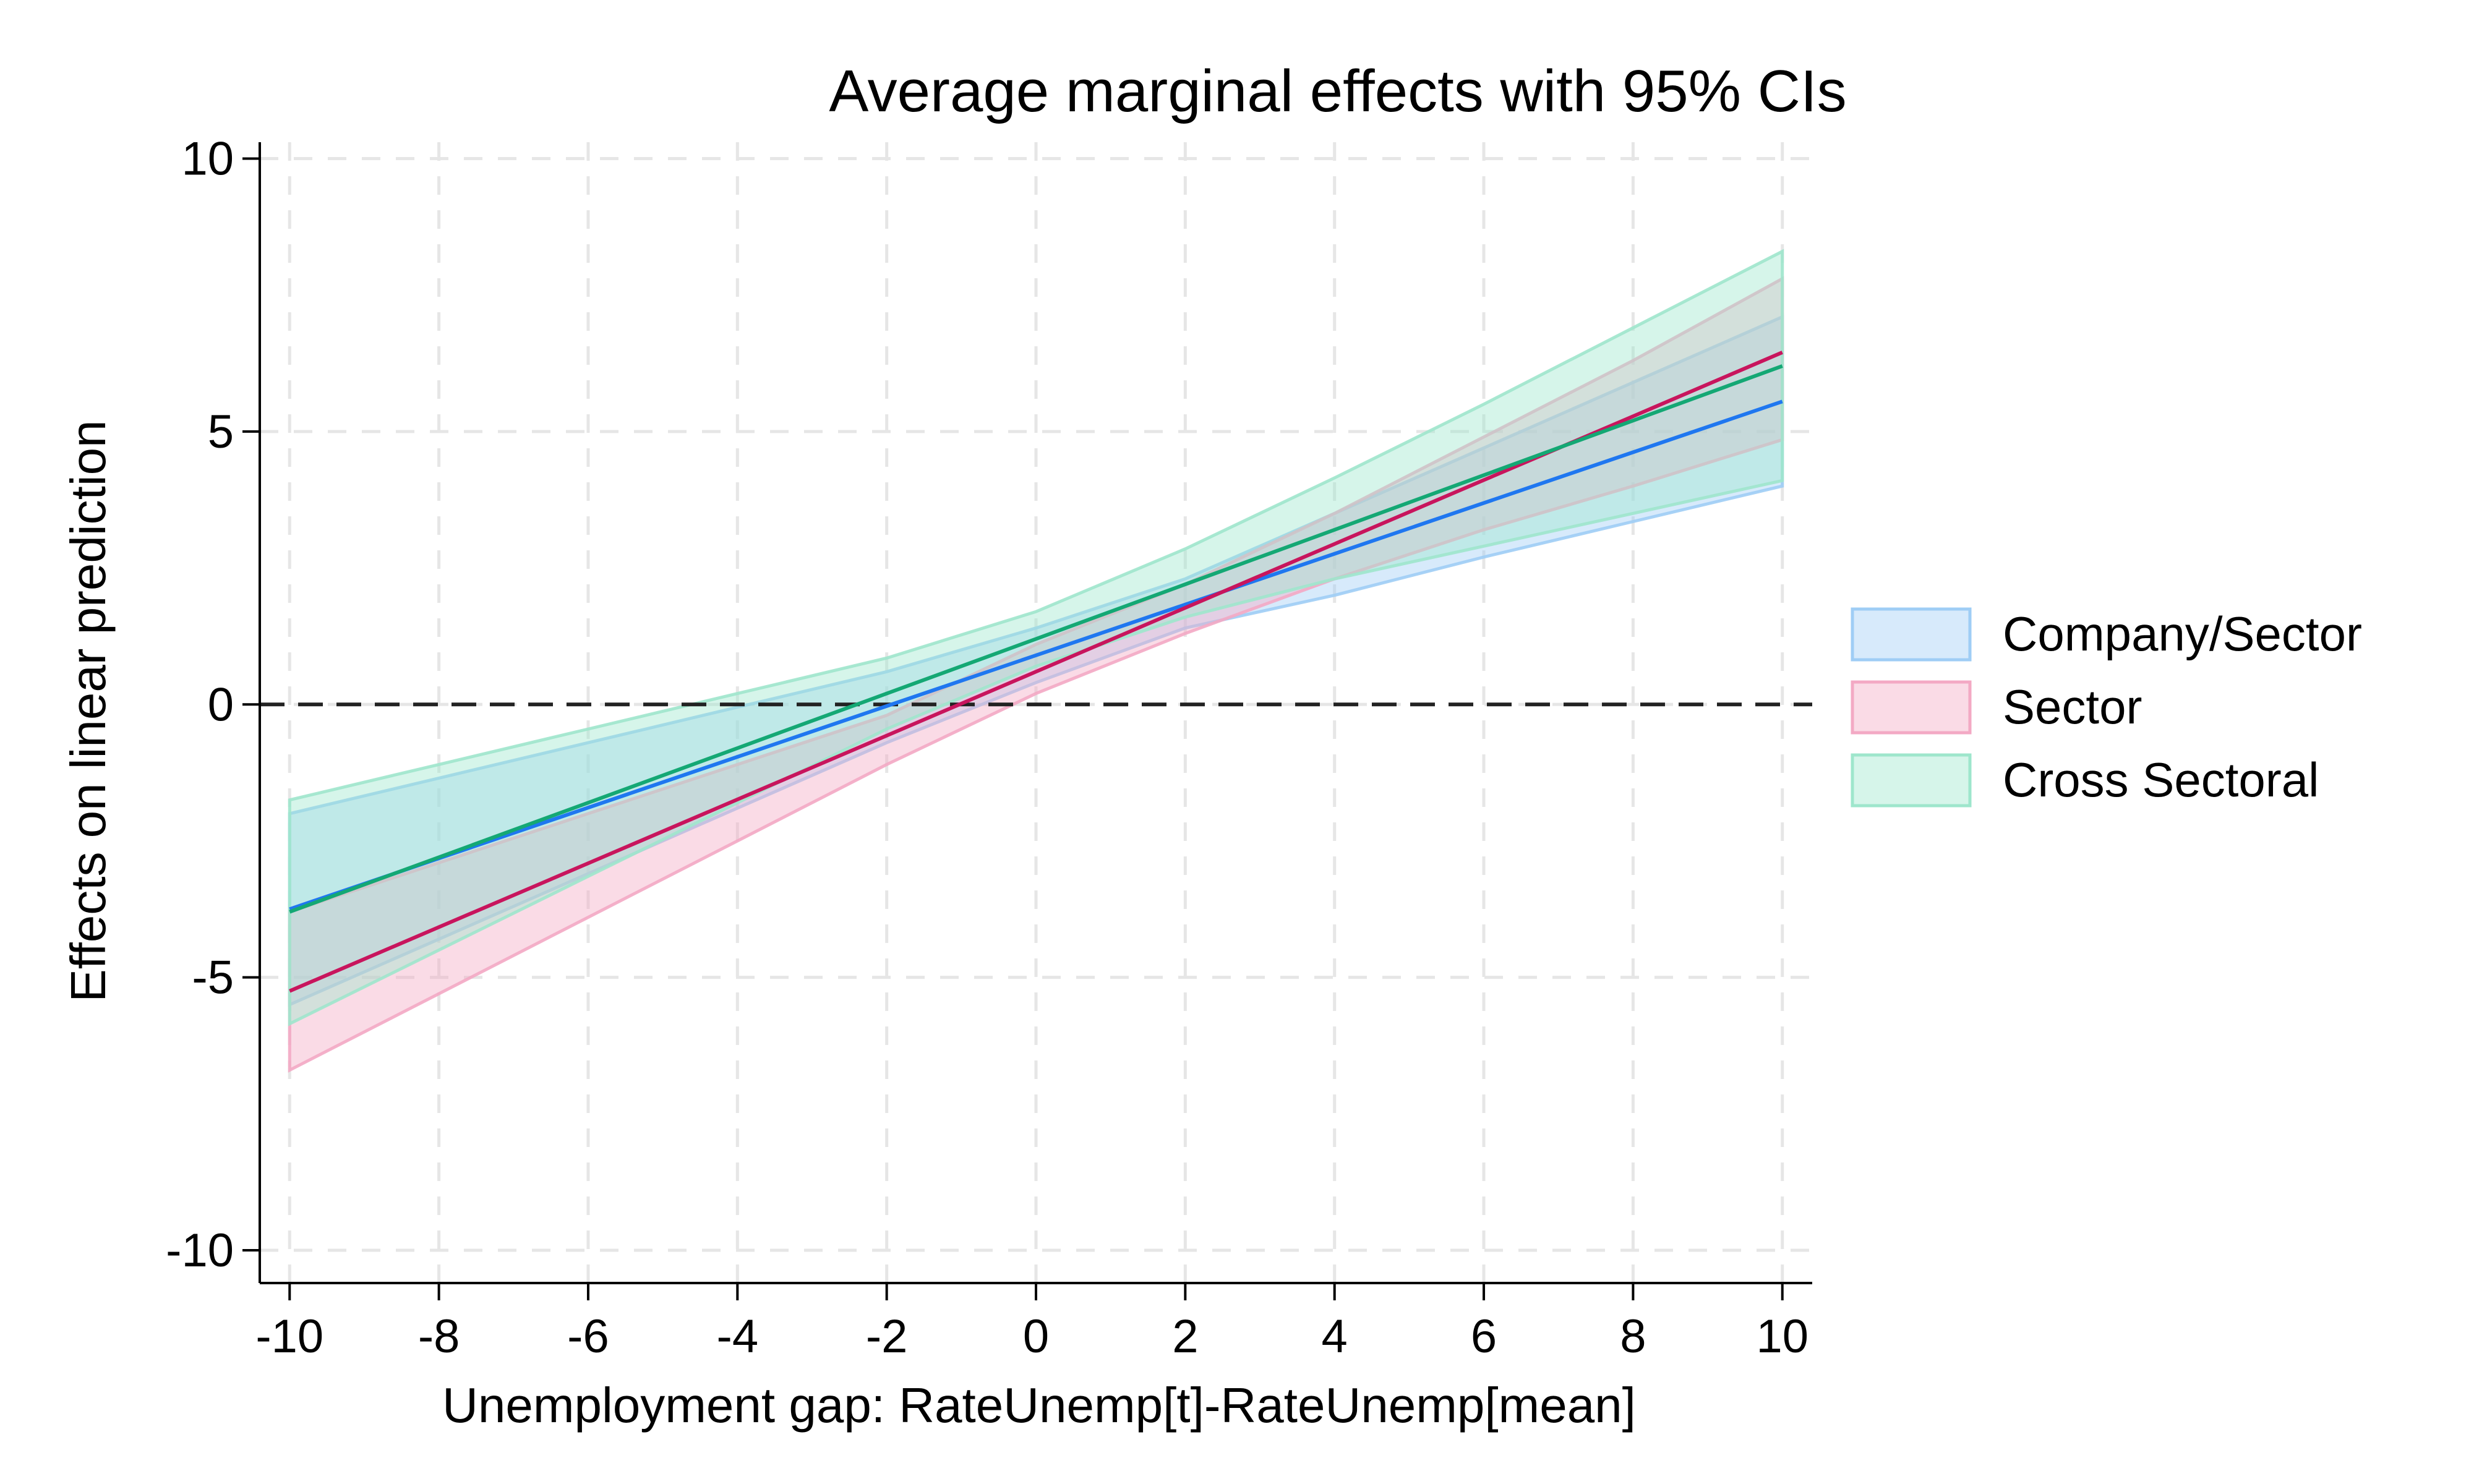 This screenshot has width=2474, height=1484. I want to click on x-tick-label-3: -4, so click(738, 1336).